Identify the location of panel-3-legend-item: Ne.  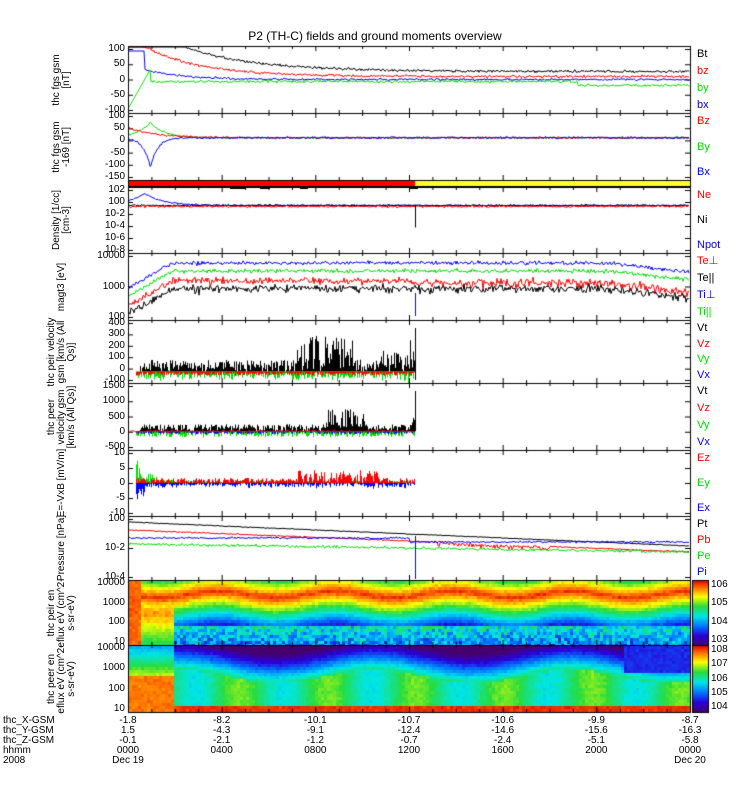
(704, 195).